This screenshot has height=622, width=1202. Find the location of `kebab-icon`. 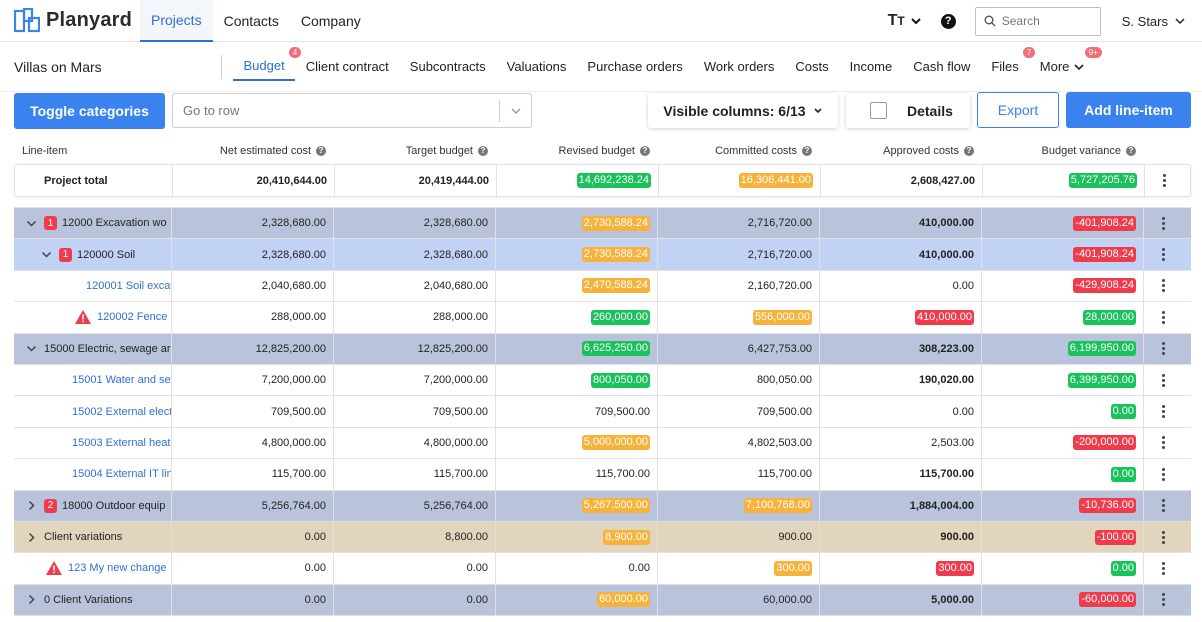

kebab-icon is located at coordinates (1163, 223).